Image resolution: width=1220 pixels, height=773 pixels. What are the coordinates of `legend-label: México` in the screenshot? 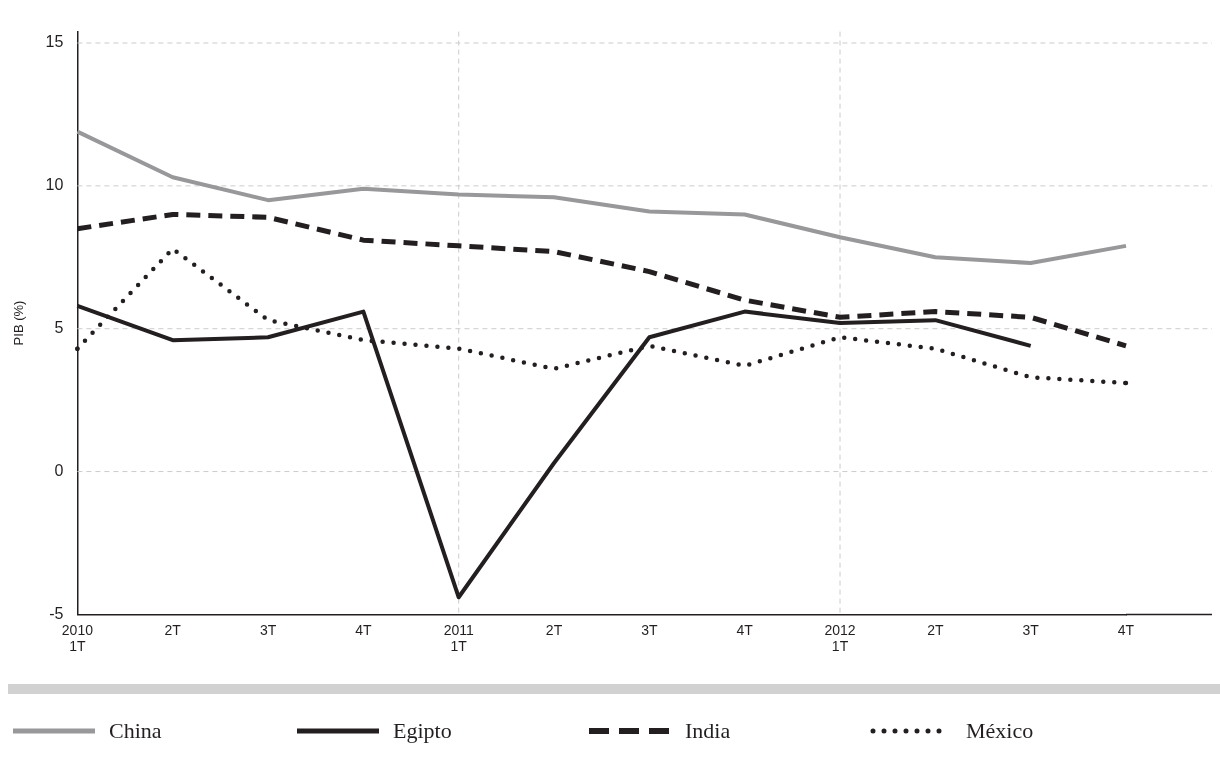 It's located at (1000, 731).